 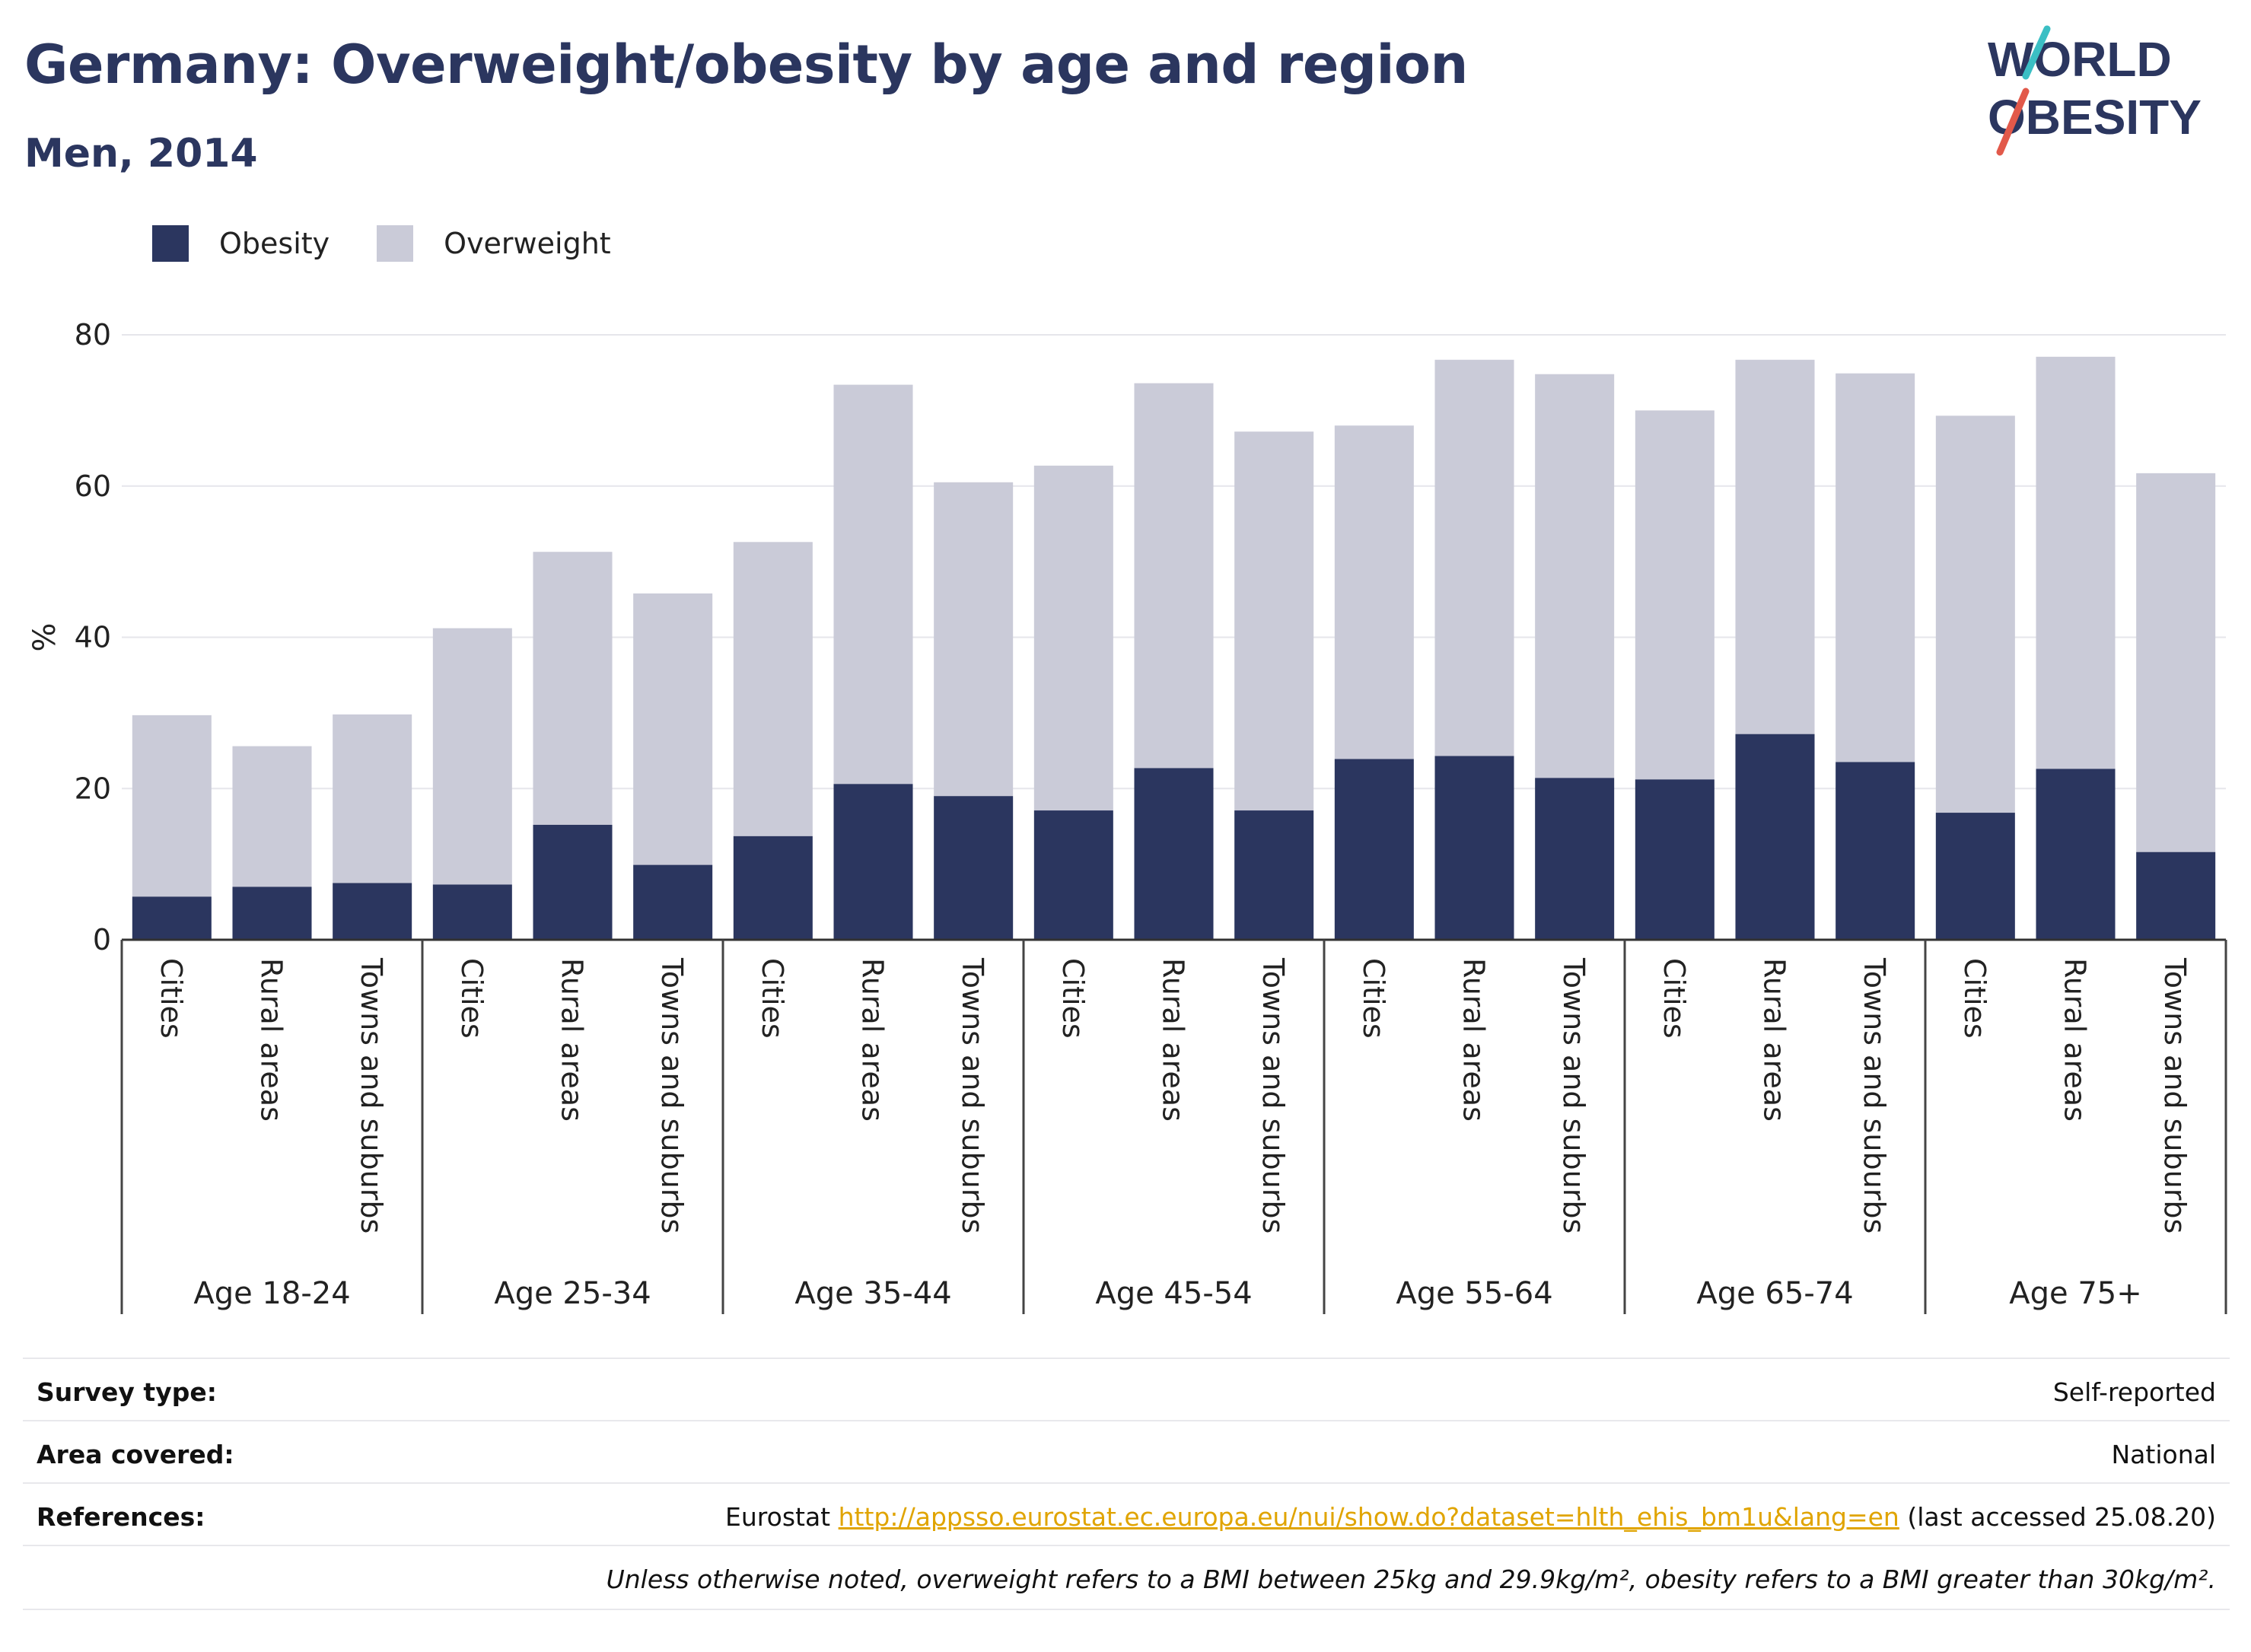 What do you see at coordinates (972, 1095) in the screenshot?
I see `x-tick-label-8: Towns and suburbs` at bounding box center [972, 1095].